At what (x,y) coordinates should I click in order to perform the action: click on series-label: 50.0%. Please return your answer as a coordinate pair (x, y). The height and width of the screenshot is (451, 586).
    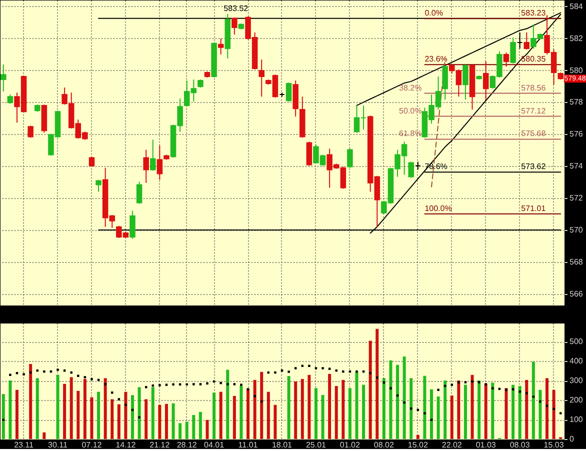
    Looking at the image, I should click on (410, 111).